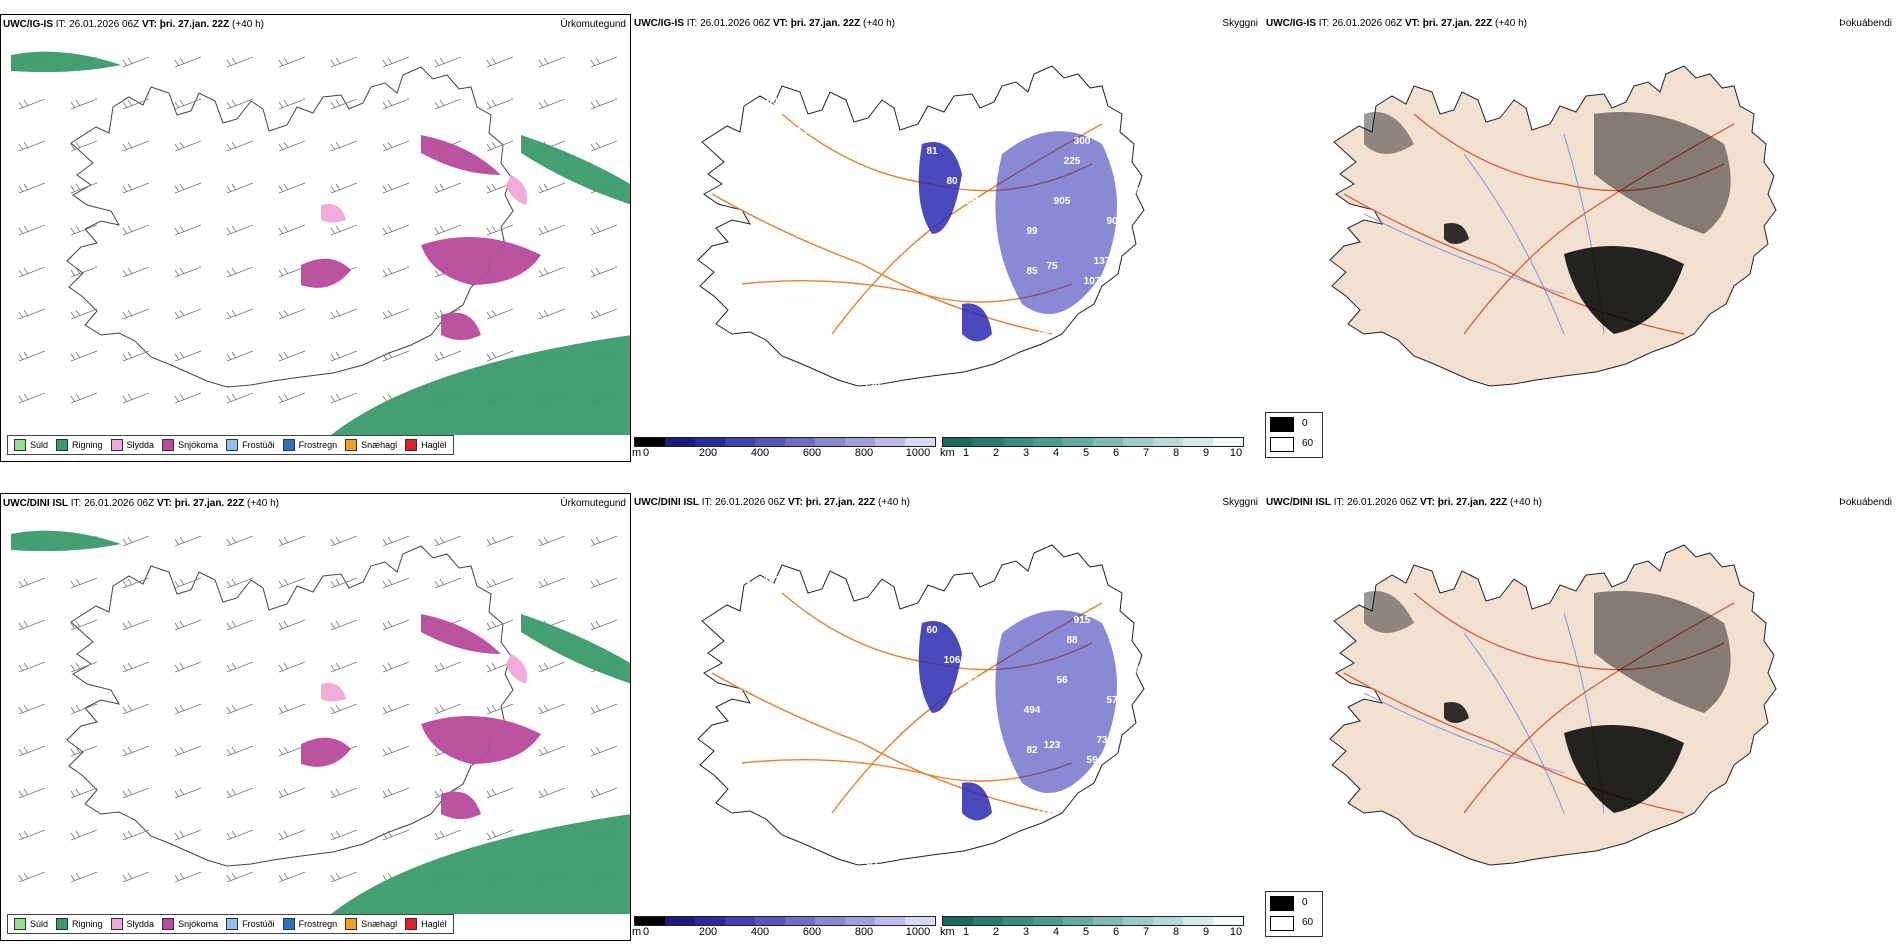 The width and height of the screenshot is (1900, 950). Describe the element at coordinates (872, 865) in the screenshot. I see `cloud-base-label: 92` at that location.